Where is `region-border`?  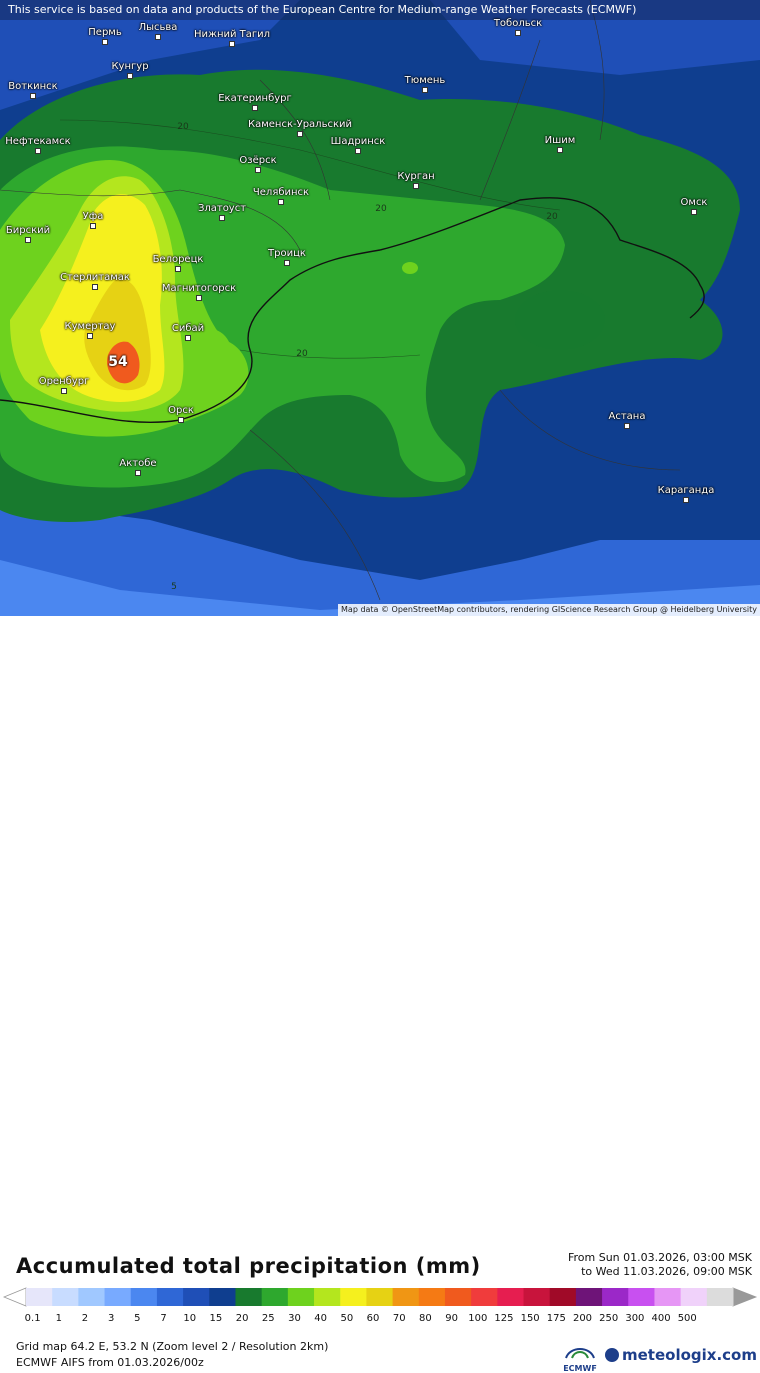 region-border is located at coordinates (150, 220).